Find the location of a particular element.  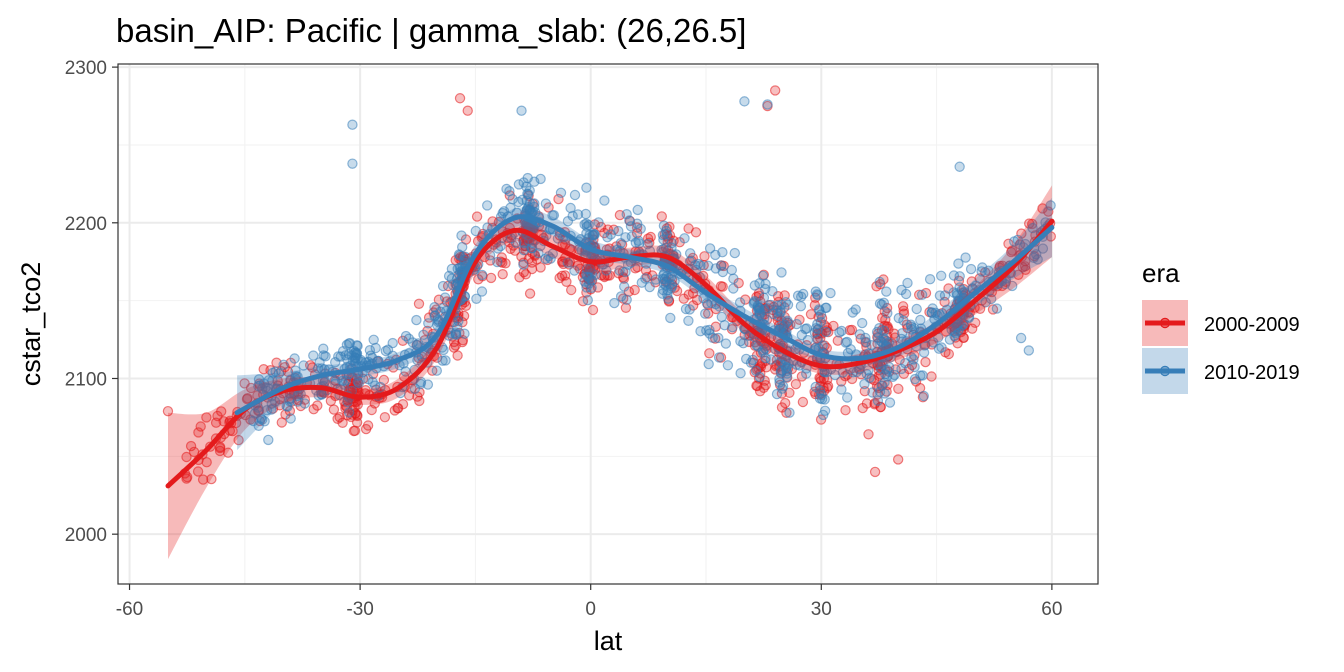

x-axis: -60 -30 0 30 60 is located at coordinates (589, 602).